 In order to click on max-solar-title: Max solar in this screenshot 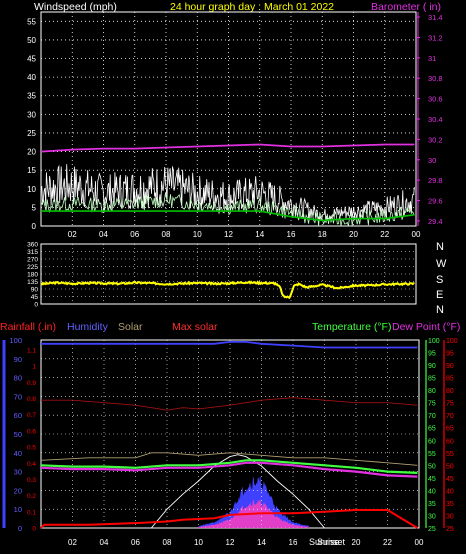, I will do `click(195, 327)`.